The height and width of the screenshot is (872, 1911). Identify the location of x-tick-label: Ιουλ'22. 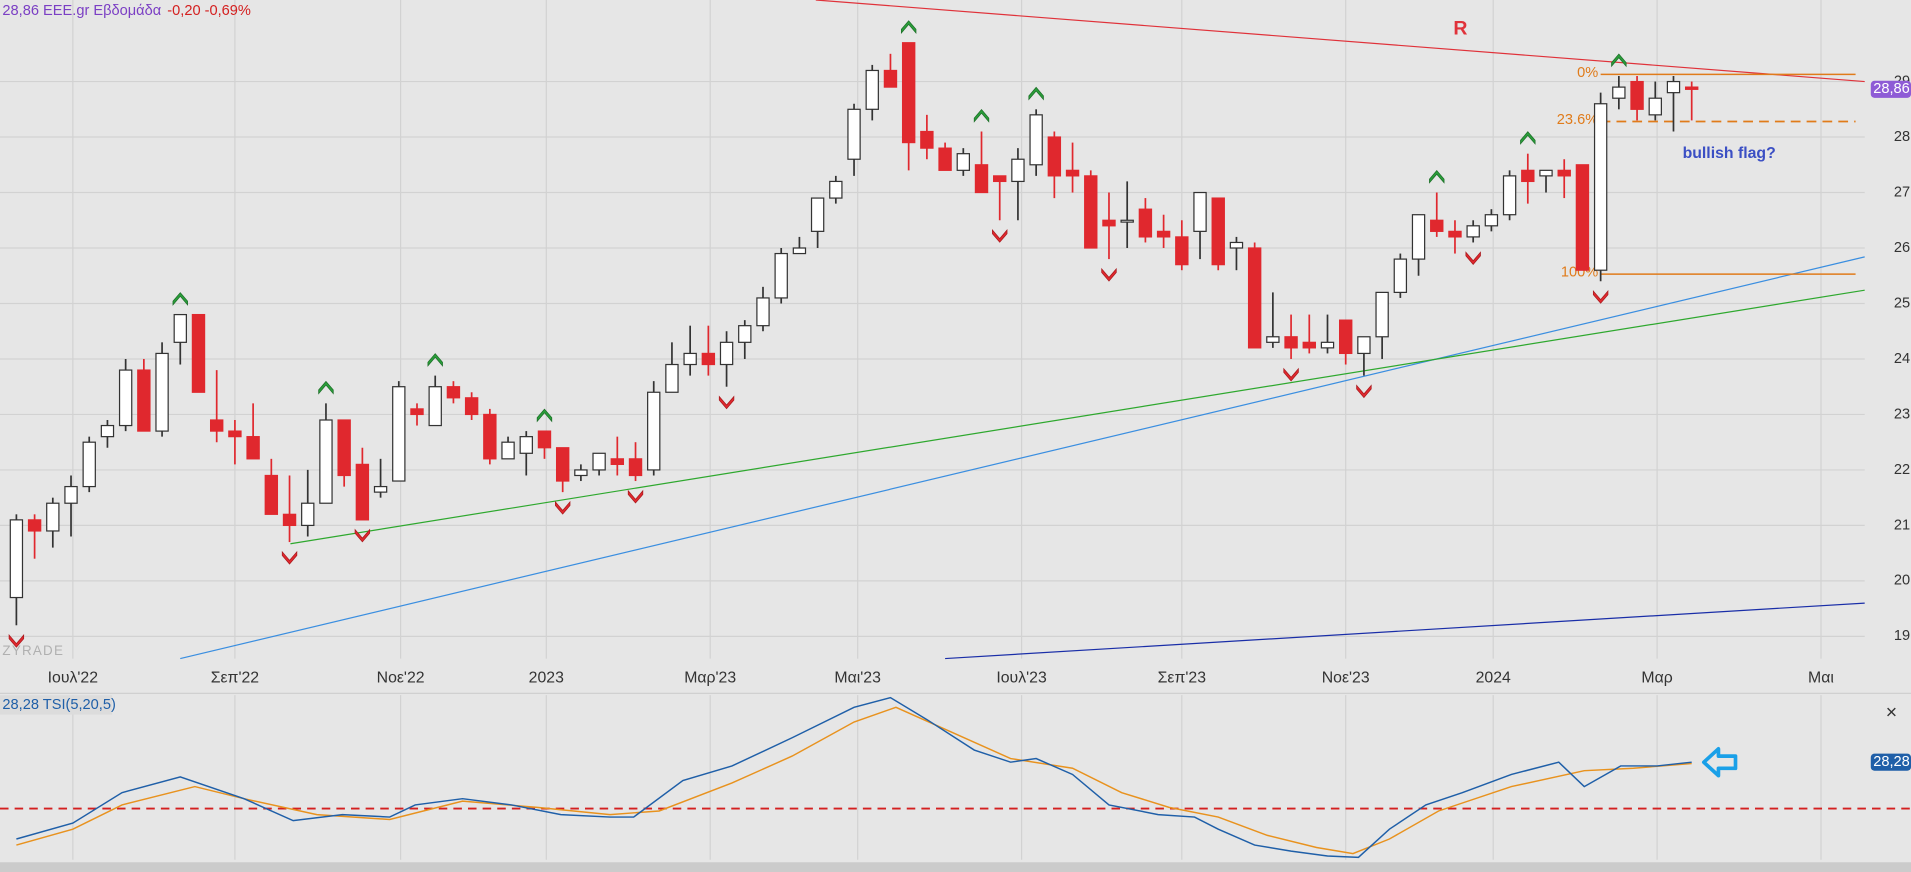
(73, 677).